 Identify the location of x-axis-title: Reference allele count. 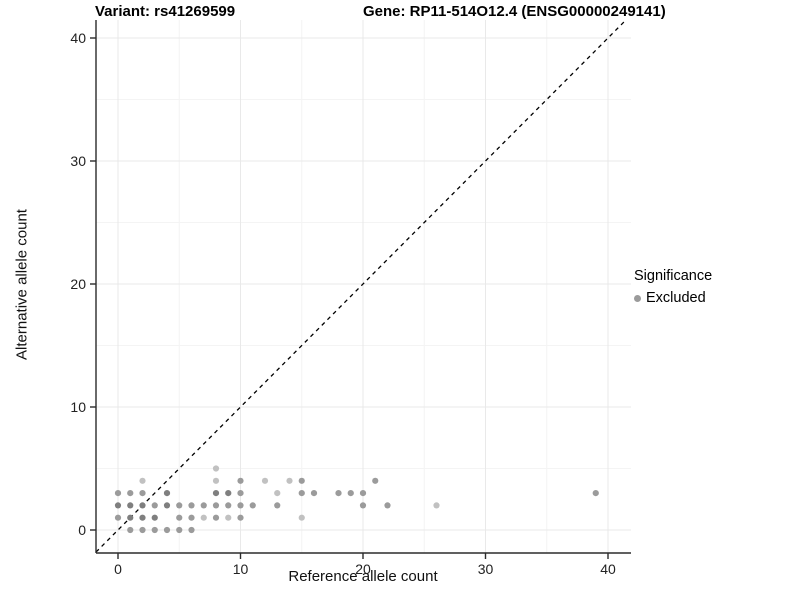
(363, 576).